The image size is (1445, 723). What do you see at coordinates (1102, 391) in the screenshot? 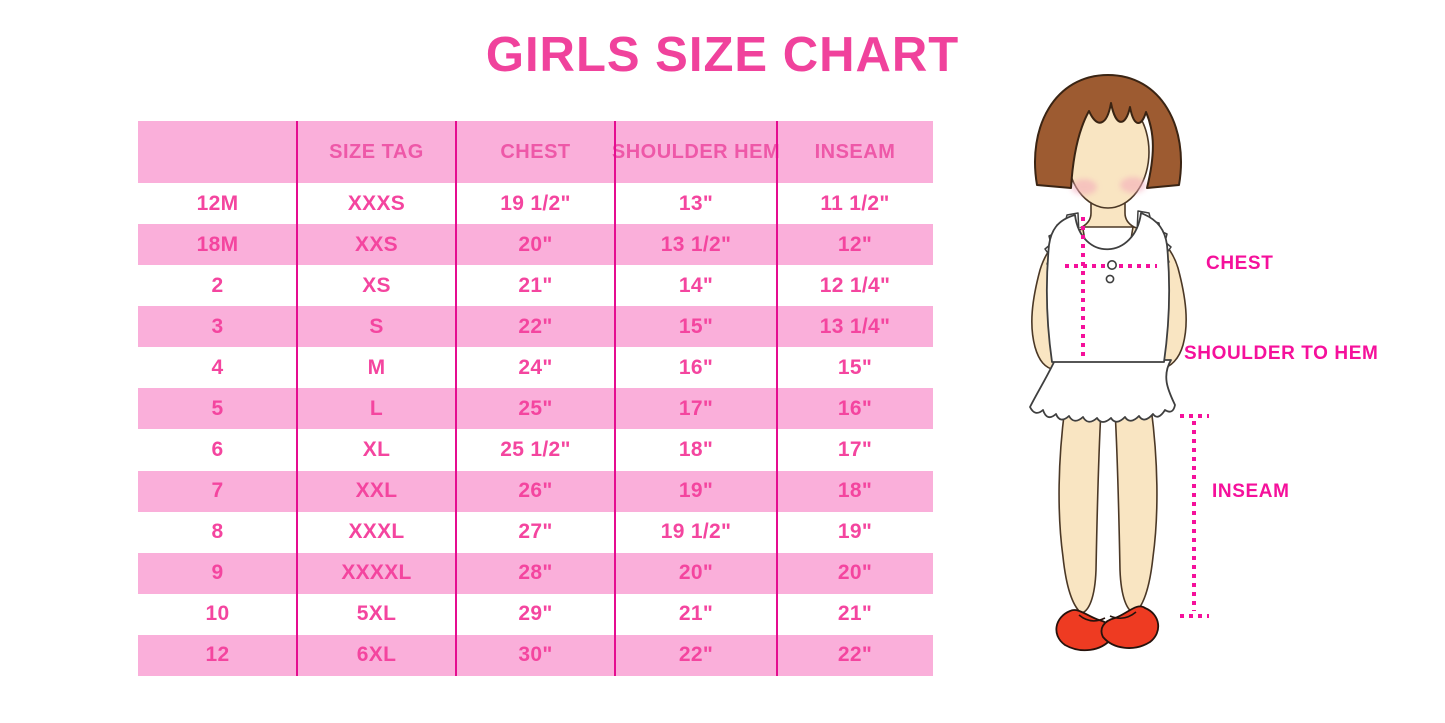
I see `girl-skirt` at bounding box center [1102, 391].